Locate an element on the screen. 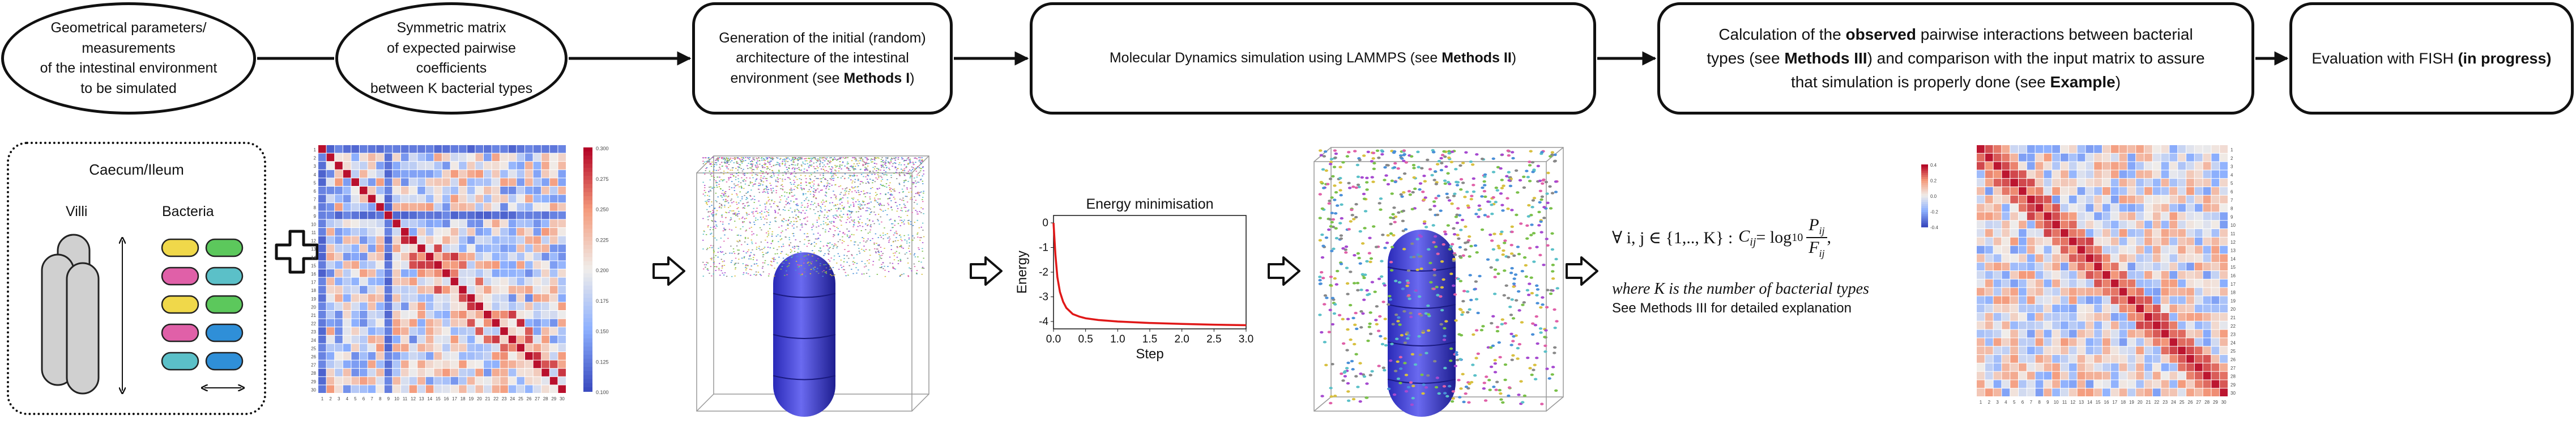 This screenshot has width=2576, height=423. colorbar-segment is located at coordinates (587, 154).